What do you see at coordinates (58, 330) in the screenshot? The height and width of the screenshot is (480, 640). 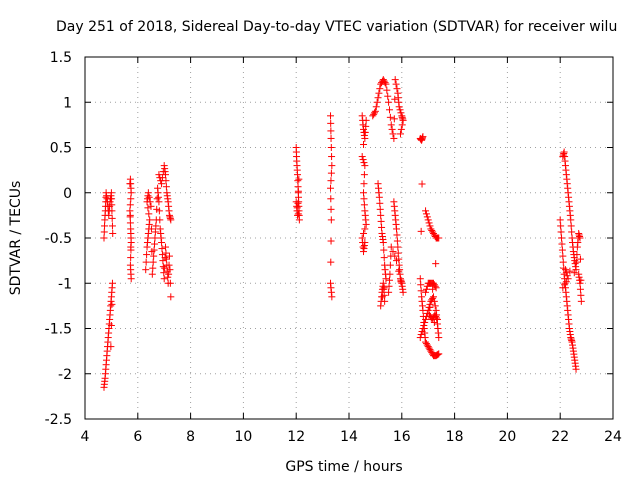 I see `y-tick-label: -1.5` at bounding box center [58, 330].